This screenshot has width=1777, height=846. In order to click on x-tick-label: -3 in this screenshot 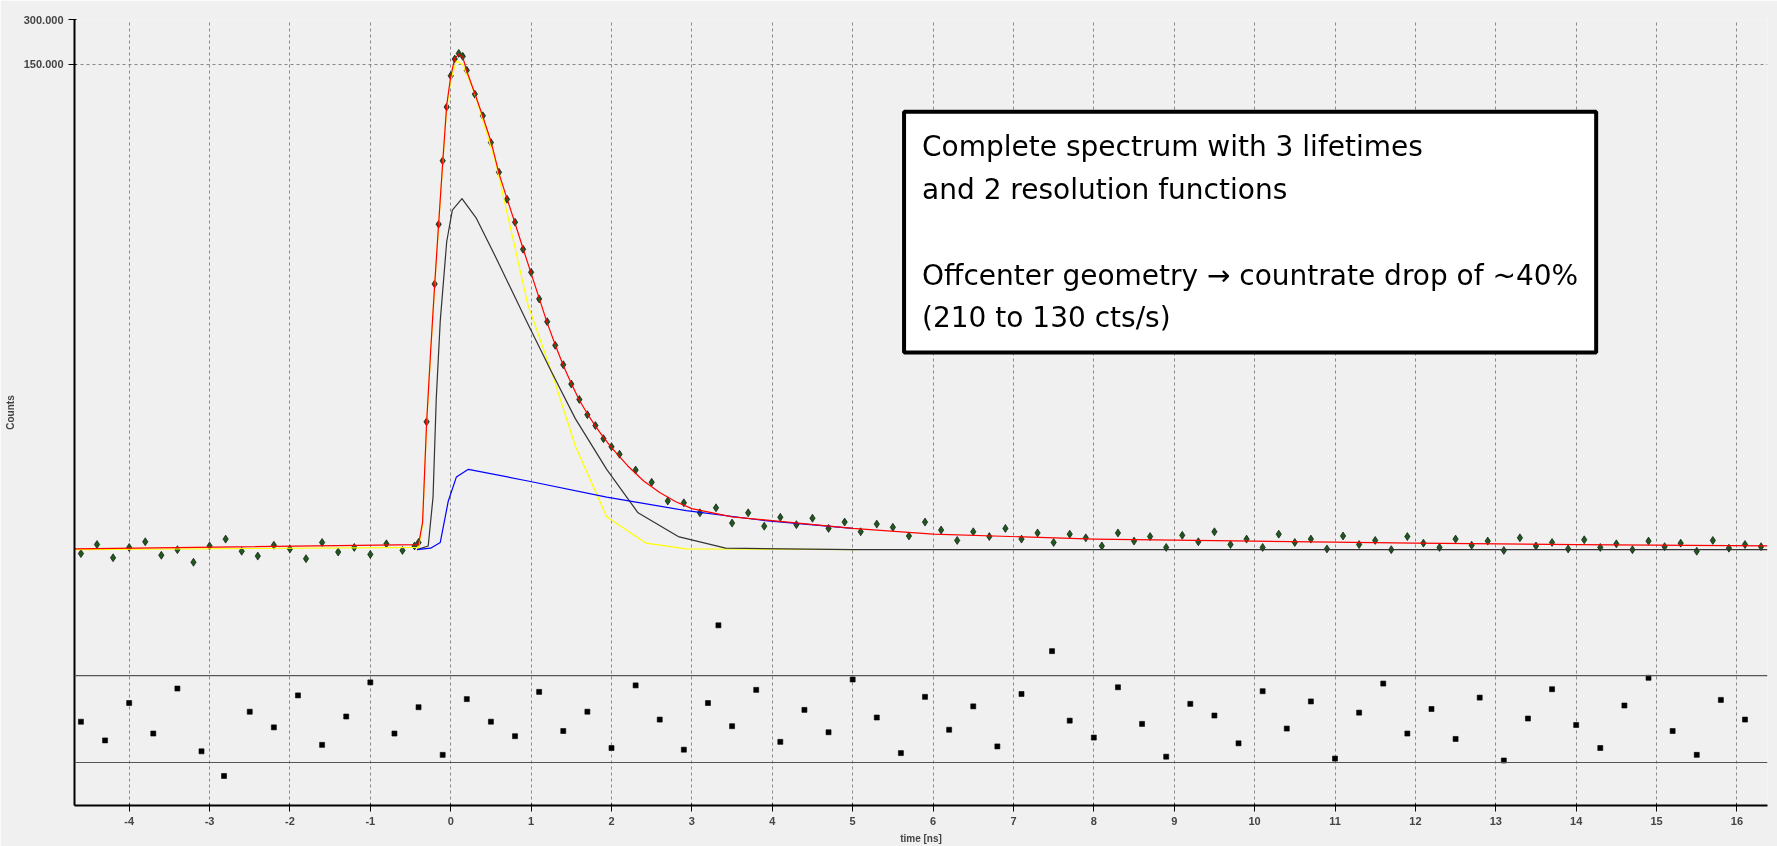, I will do `click(209, 820)`.